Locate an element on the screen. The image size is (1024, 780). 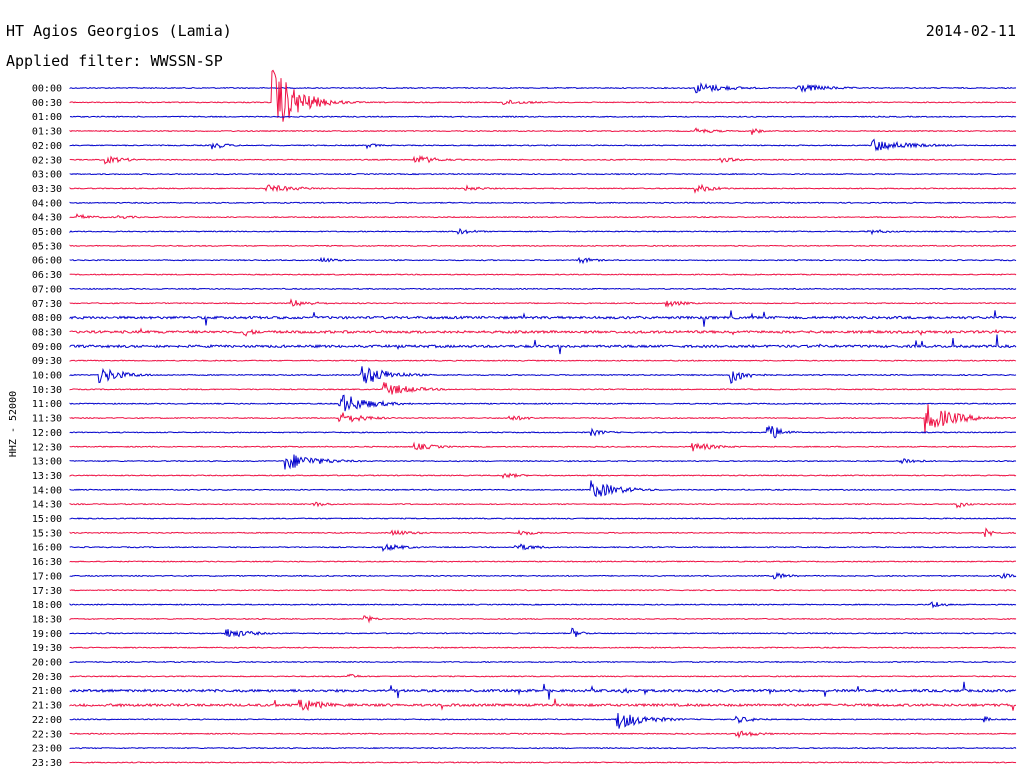
seismic-trace-2030 is located at coordinates (543, 675).